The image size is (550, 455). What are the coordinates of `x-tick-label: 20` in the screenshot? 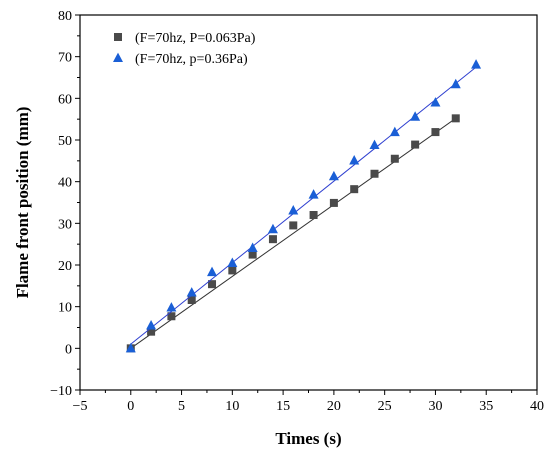 It's located at (334, 406).